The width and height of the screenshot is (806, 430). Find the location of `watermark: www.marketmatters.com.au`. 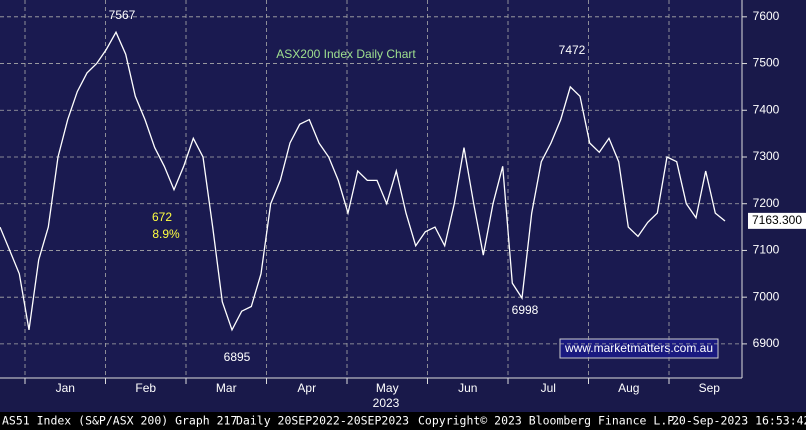

watermark: www.marketmatters.com.au is located at coordinates (638, 348).